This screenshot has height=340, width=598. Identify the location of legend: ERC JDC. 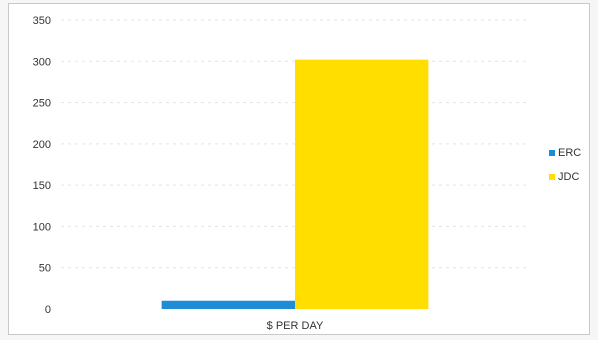
(565, 165).